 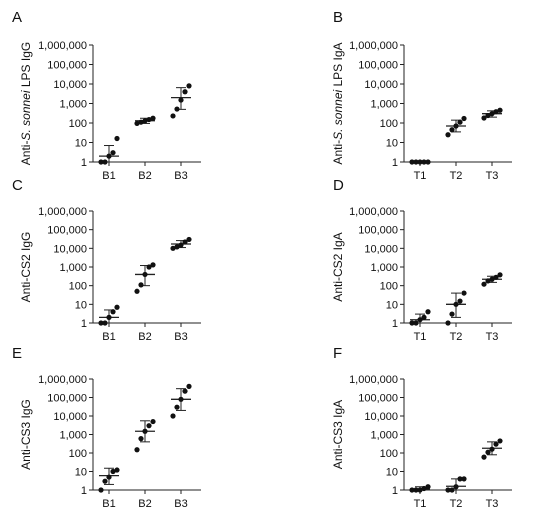 What do you see at coordinates (144, 504) in the screenshot?
I see `x-tick-label: B2` at bounding box center [144, 504].